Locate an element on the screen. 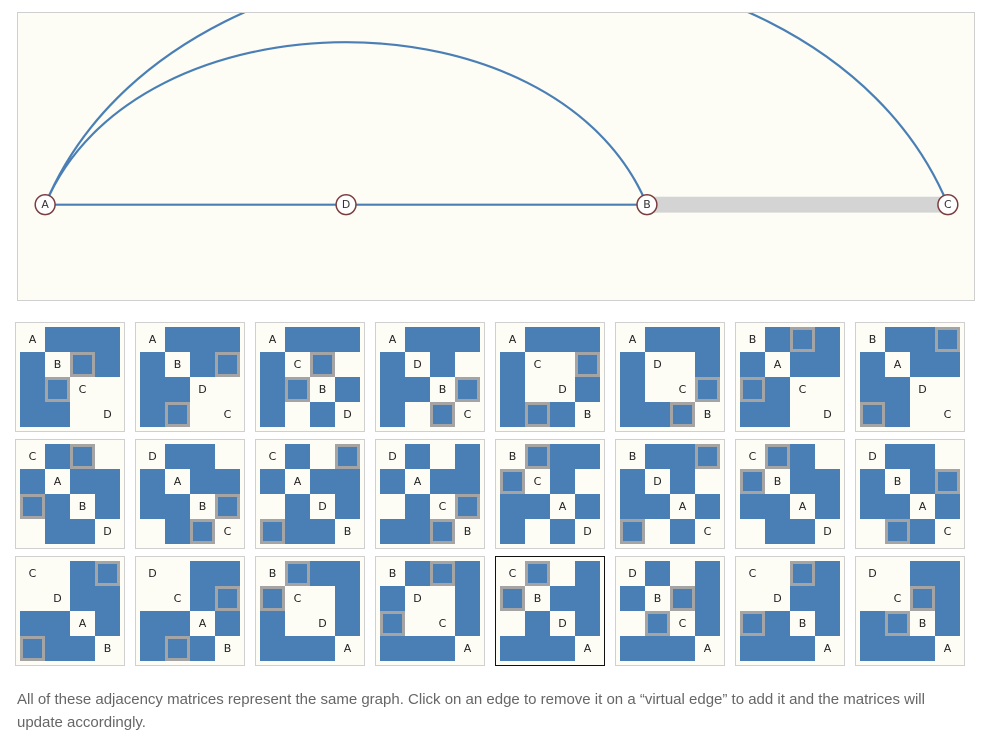 The image size is (984, 743). adjacency-matrix: D A B C is located at coordinates (190, 494).